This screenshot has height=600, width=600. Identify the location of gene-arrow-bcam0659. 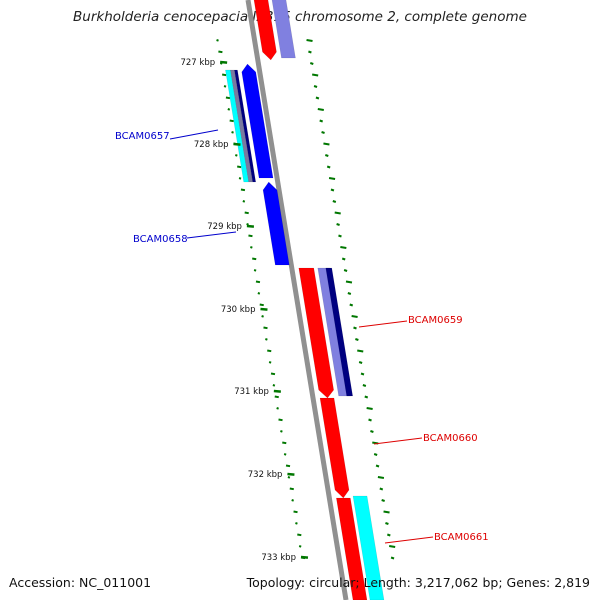
(316, 333).